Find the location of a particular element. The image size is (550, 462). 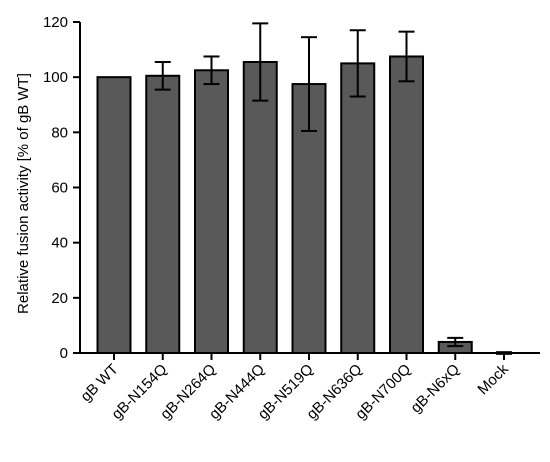

y-axis-title: Relative fusion activity [% of gB WT] is located at coordinates (23, 193).